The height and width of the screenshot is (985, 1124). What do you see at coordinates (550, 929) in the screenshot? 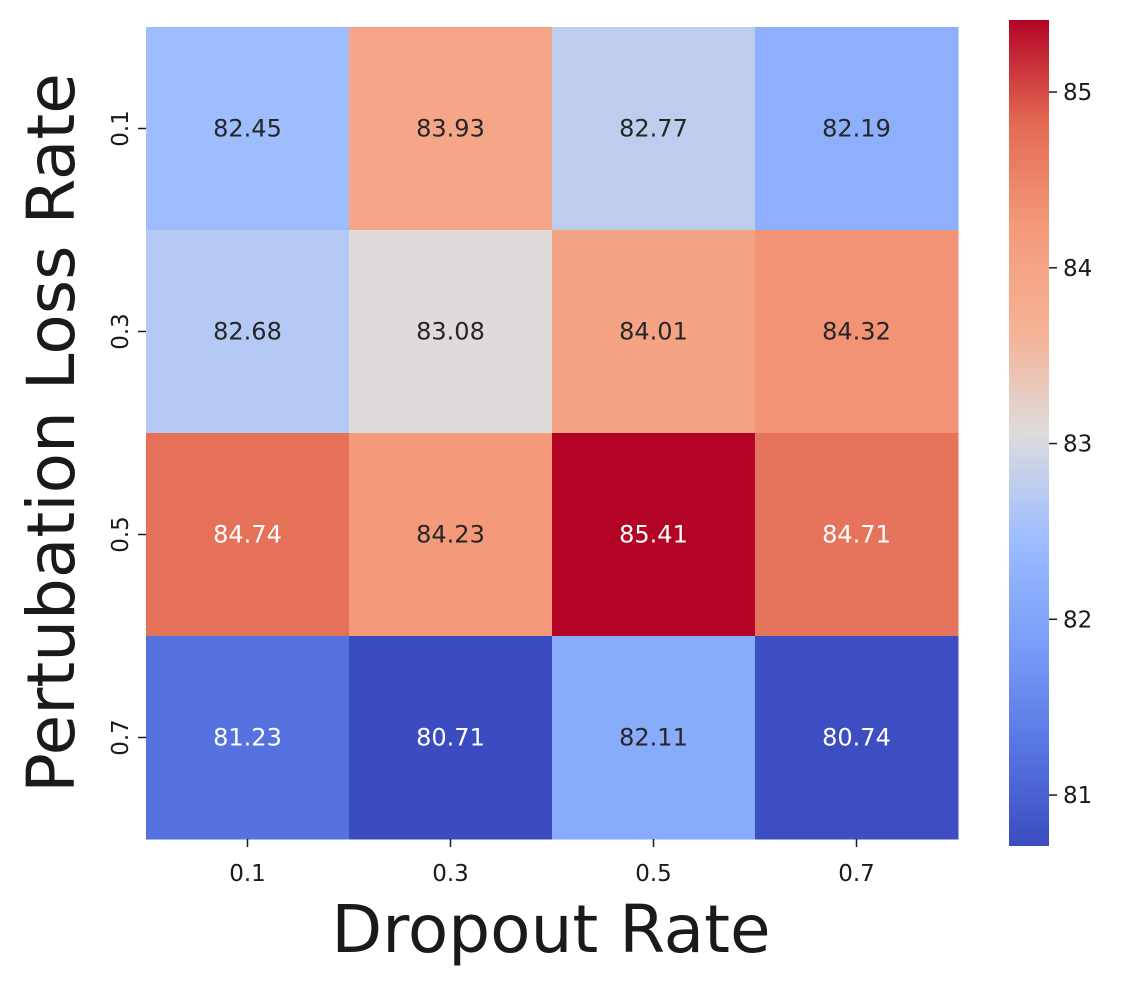
I see `x-axis-label: Dropout Rate` at bounding box center [550, 929].